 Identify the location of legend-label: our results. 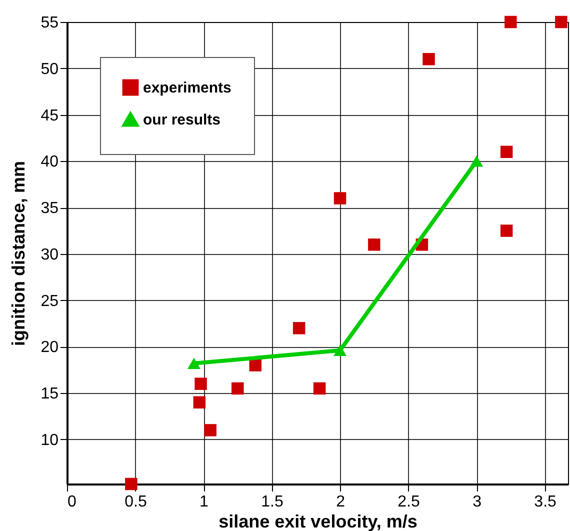
(182, 120).